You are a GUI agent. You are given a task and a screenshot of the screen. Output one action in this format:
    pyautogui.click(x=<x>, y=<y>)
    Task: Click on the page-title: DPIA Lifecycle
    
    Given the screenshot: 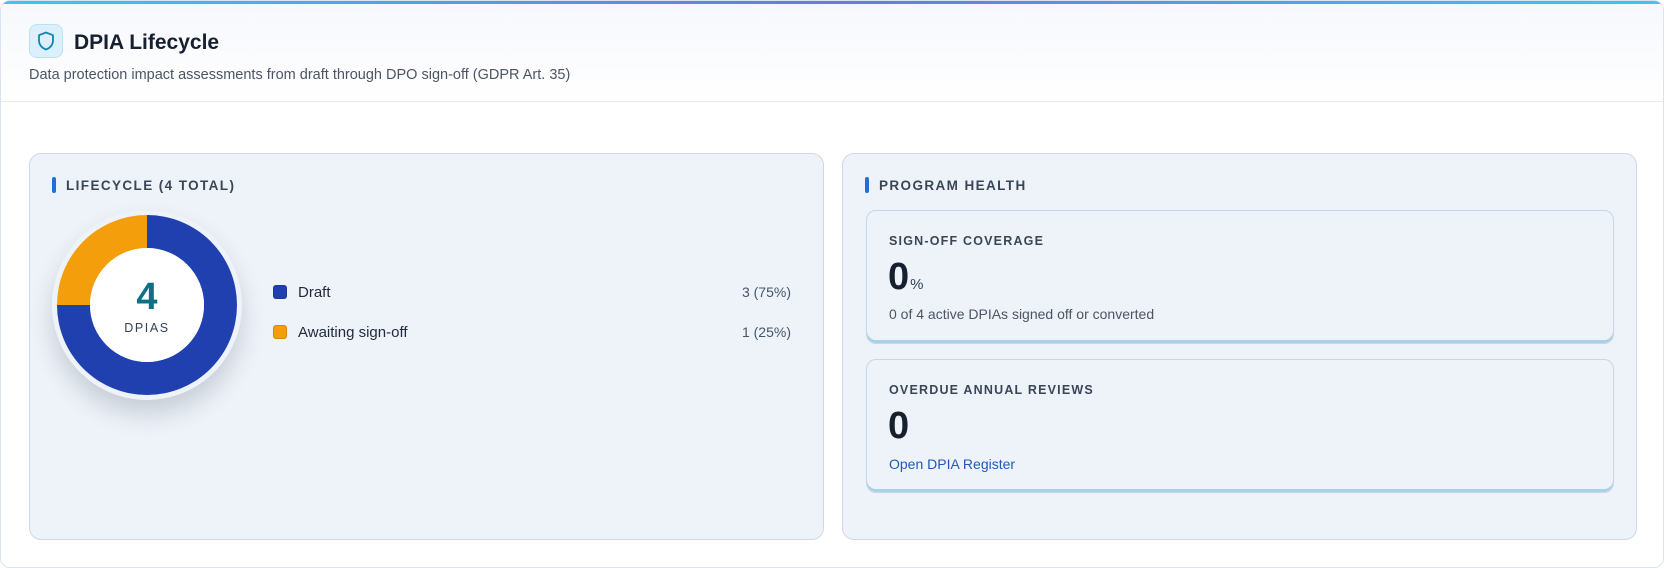 What is the action you would take?
    pyautogui.click(x=147, y=42)
    